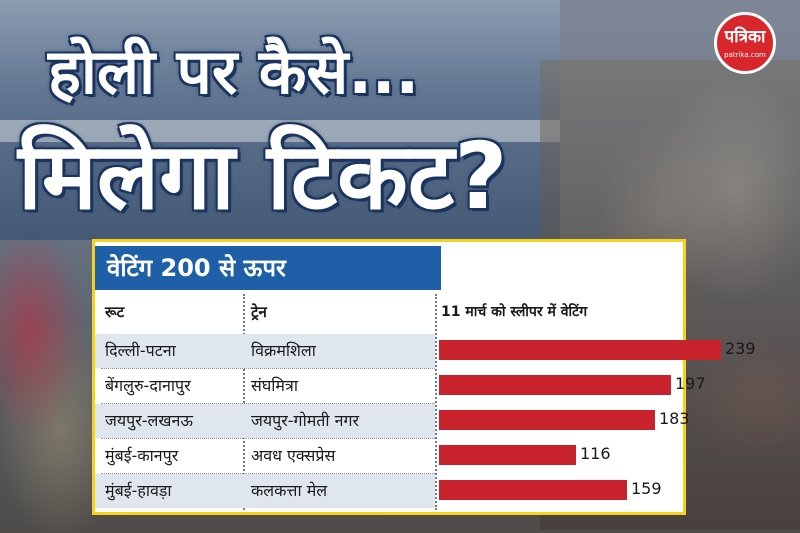  Describe the element at coordinates (595, 453) in the screenshot. I see `waiting-value-label: 116` at that location.